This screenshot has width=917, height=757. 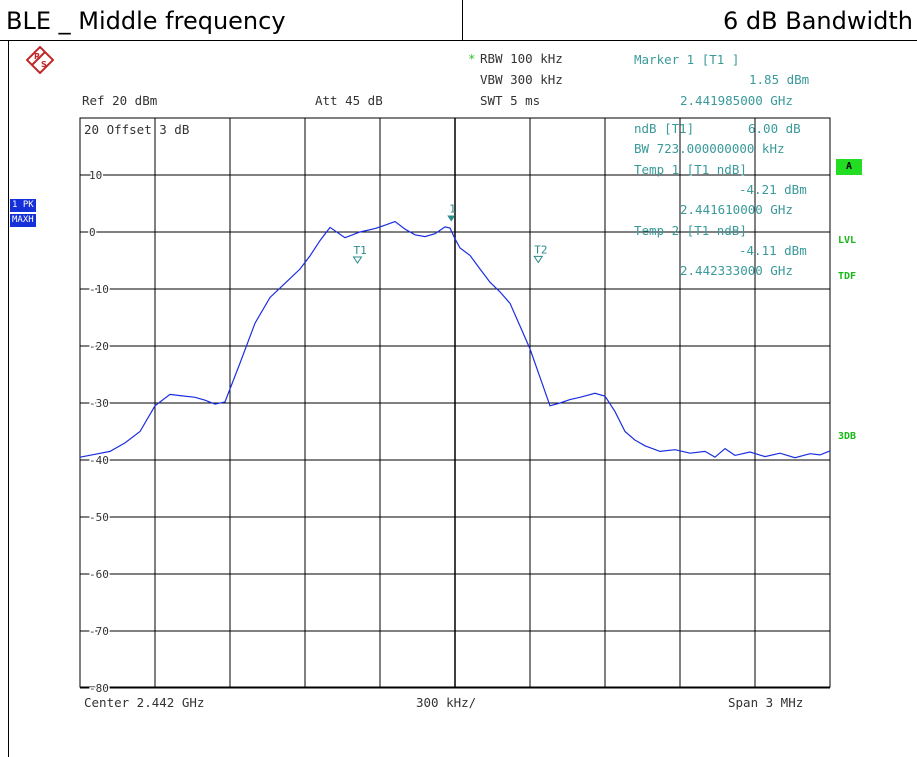 What do you see at coordinates (540, 249) in the screenshot?
I see `marker-t2-label: T2` at bounding box center [540, 249].